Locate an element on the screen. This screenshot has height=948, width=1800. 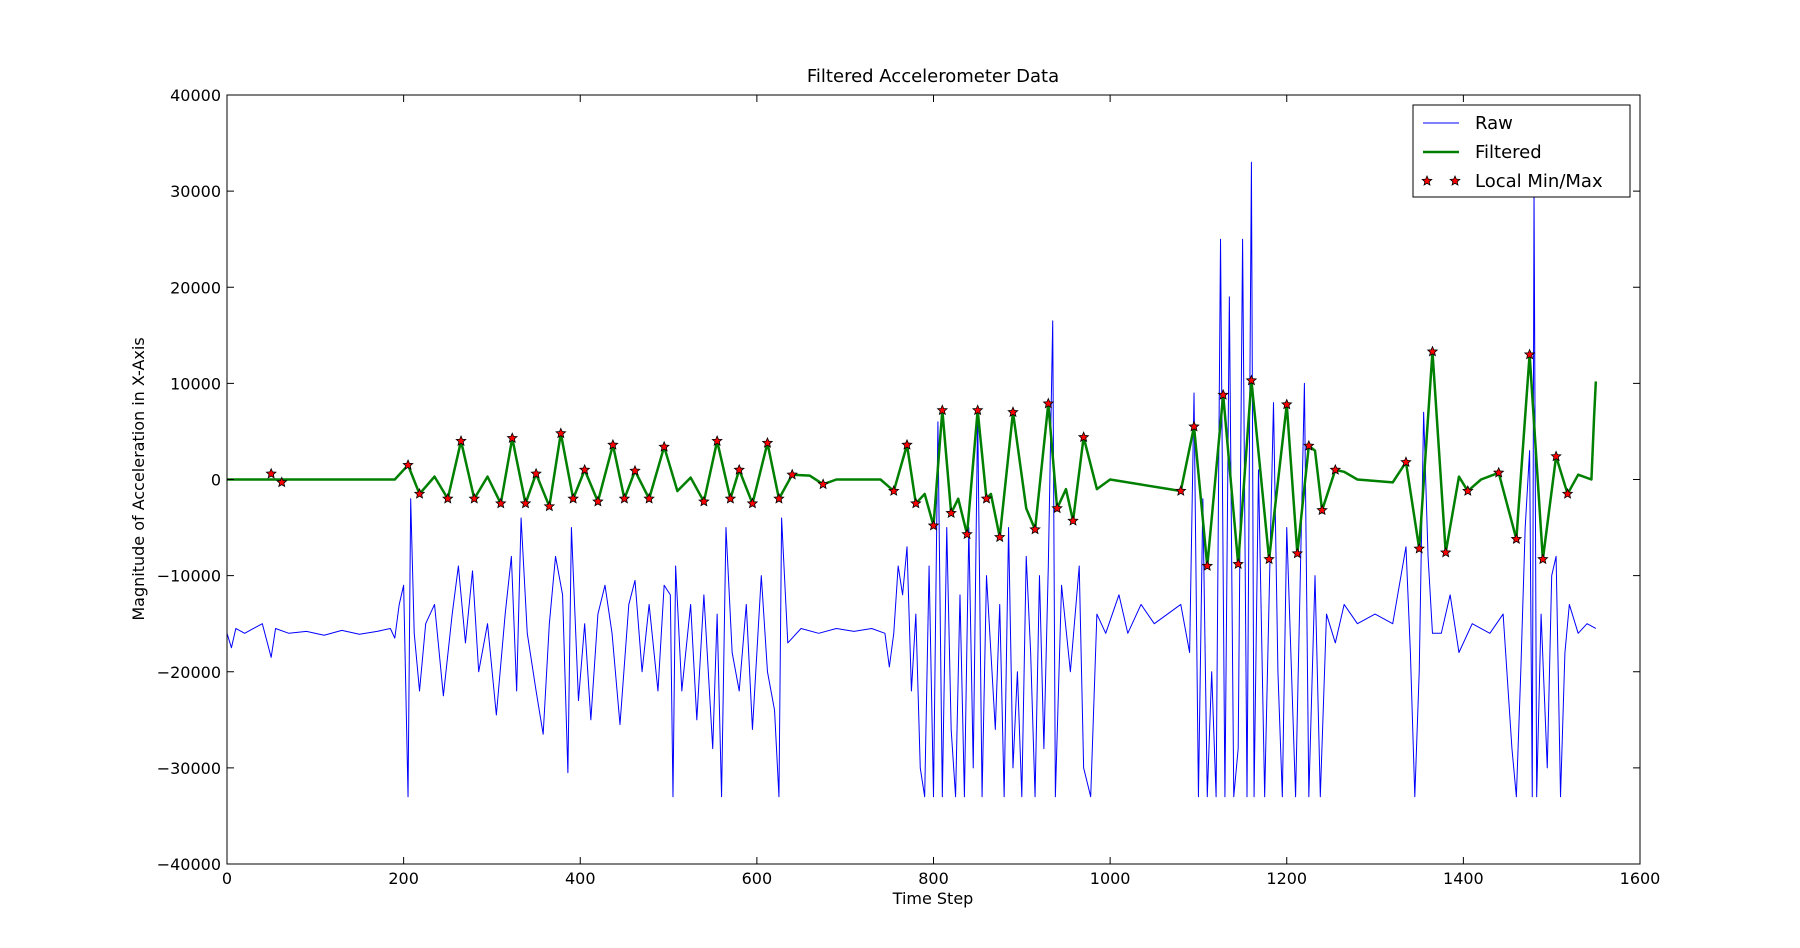
y-tick-label: −10000 is located at coordinates (189, 576).